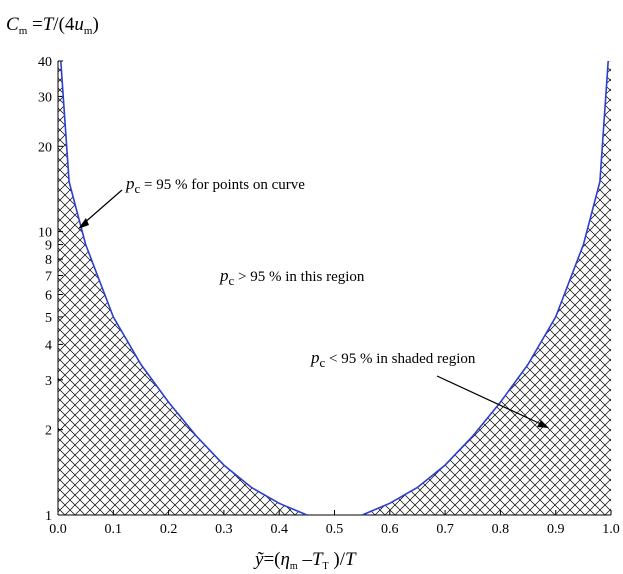 The height and width of the screenshot is (574, 623). Describe the element at coordinates (390, 529) in the screenshot. I see `x-tick-label: 0.6` at that location.